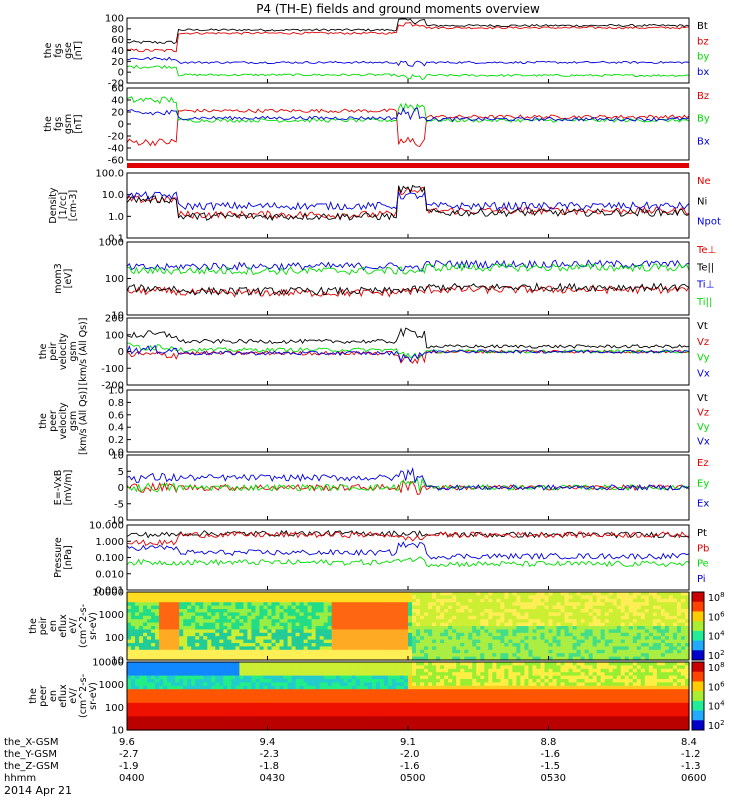 The height and width of the screenshot is (800, 750). Describe the element at coordinates (114, 638) in the screenshot. I see `ytick-label: 100` at that location.